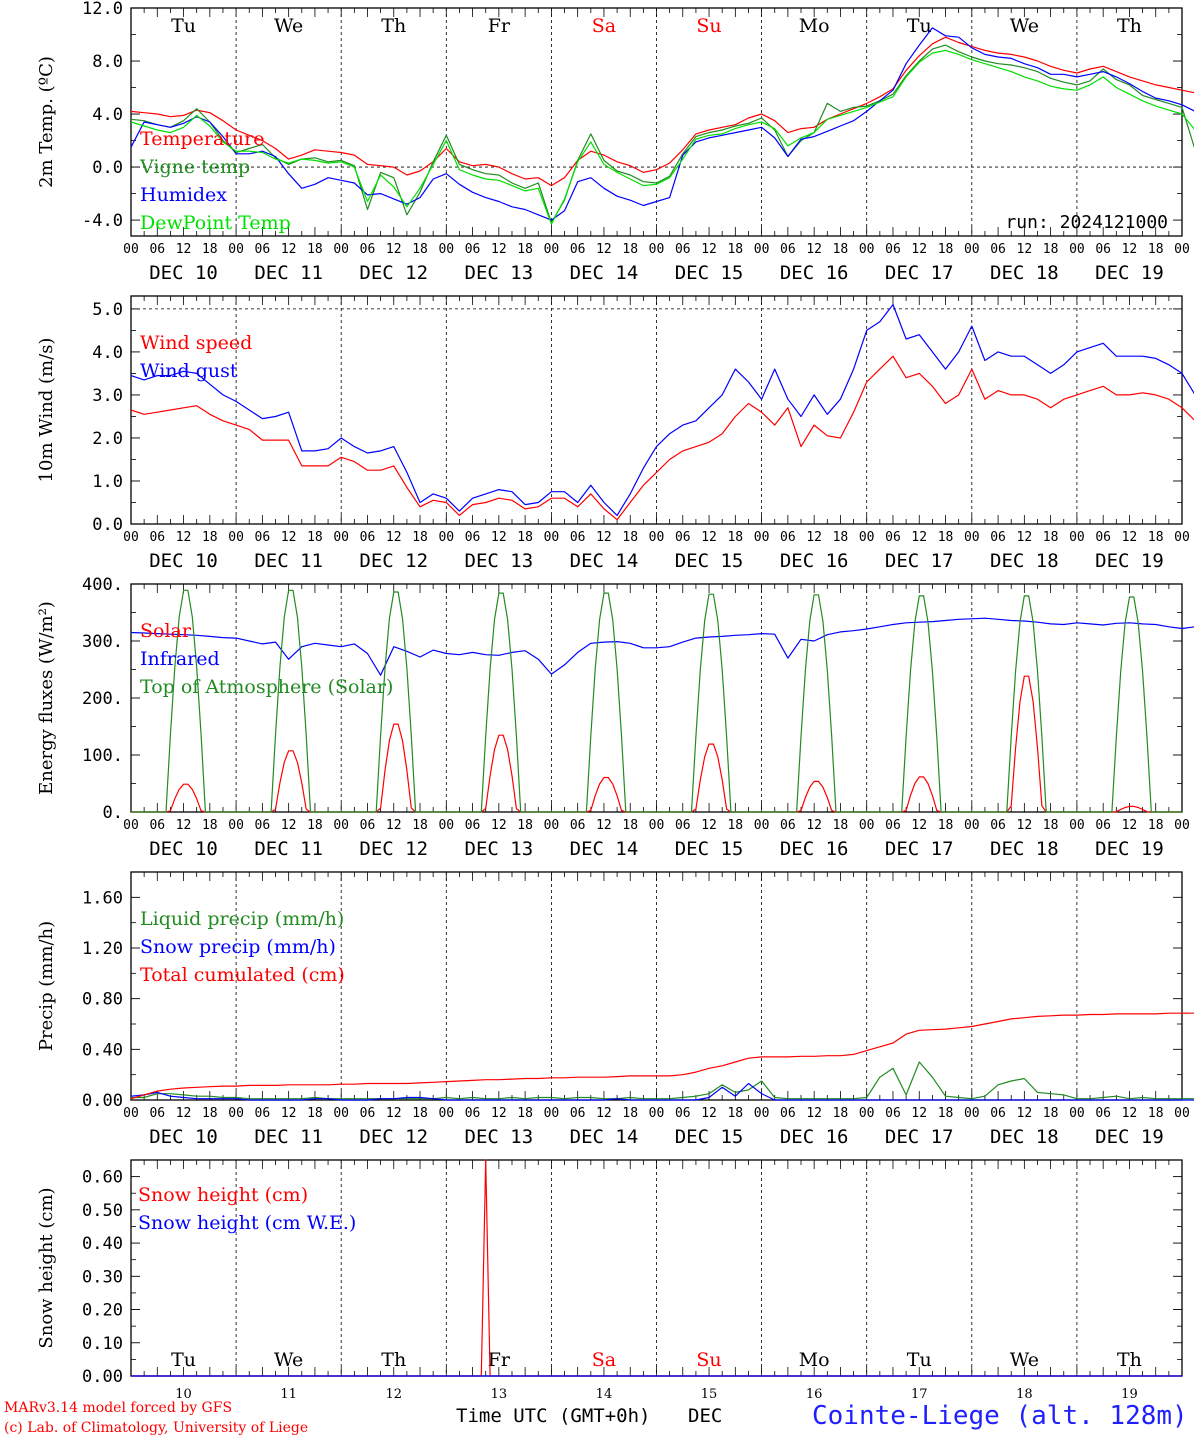  Describe the element at coordinates (107, 525) in the screenshot. I see `y-tick-label: 0.0` at that location.